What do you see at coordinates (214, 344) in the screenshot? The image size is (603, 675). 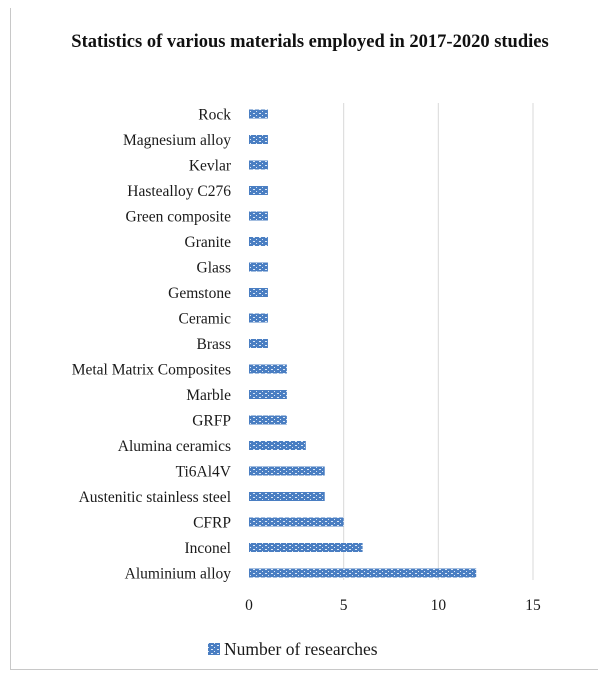 I see `category-label: Brass` at bounding box center [214, 344].